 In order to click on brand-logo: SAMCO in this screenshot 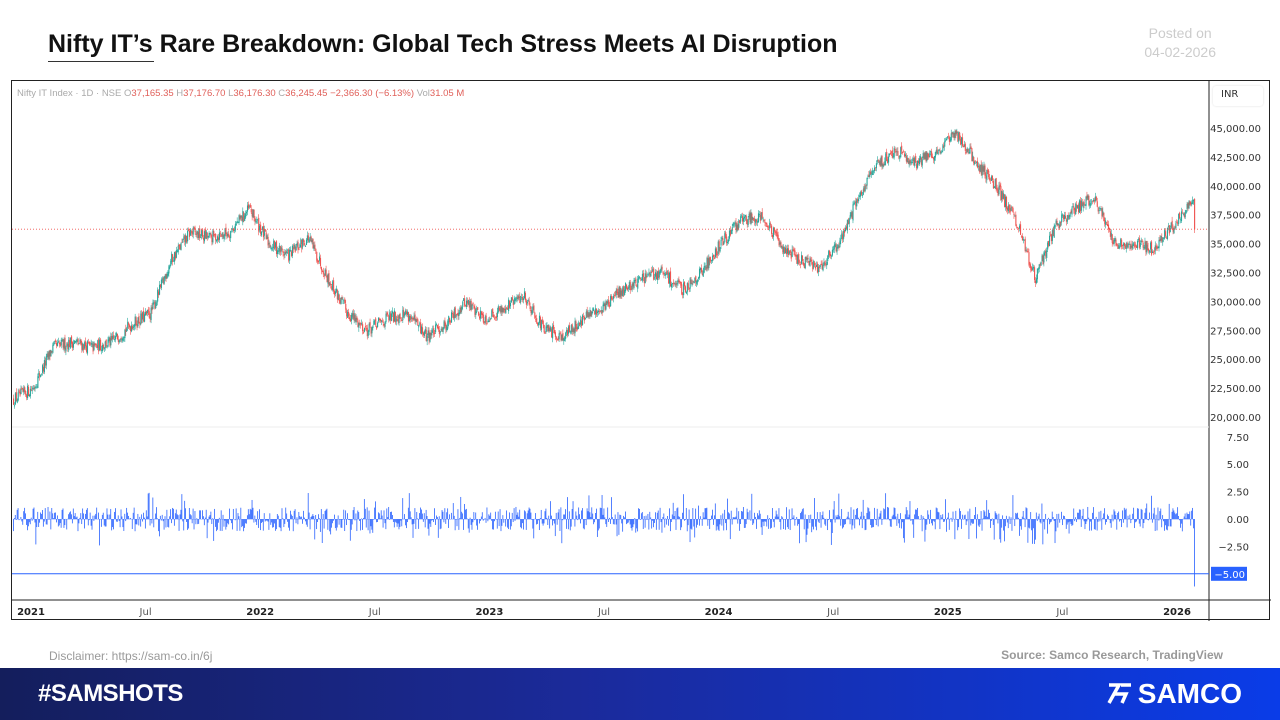, I will do `click(1174, 694)`.